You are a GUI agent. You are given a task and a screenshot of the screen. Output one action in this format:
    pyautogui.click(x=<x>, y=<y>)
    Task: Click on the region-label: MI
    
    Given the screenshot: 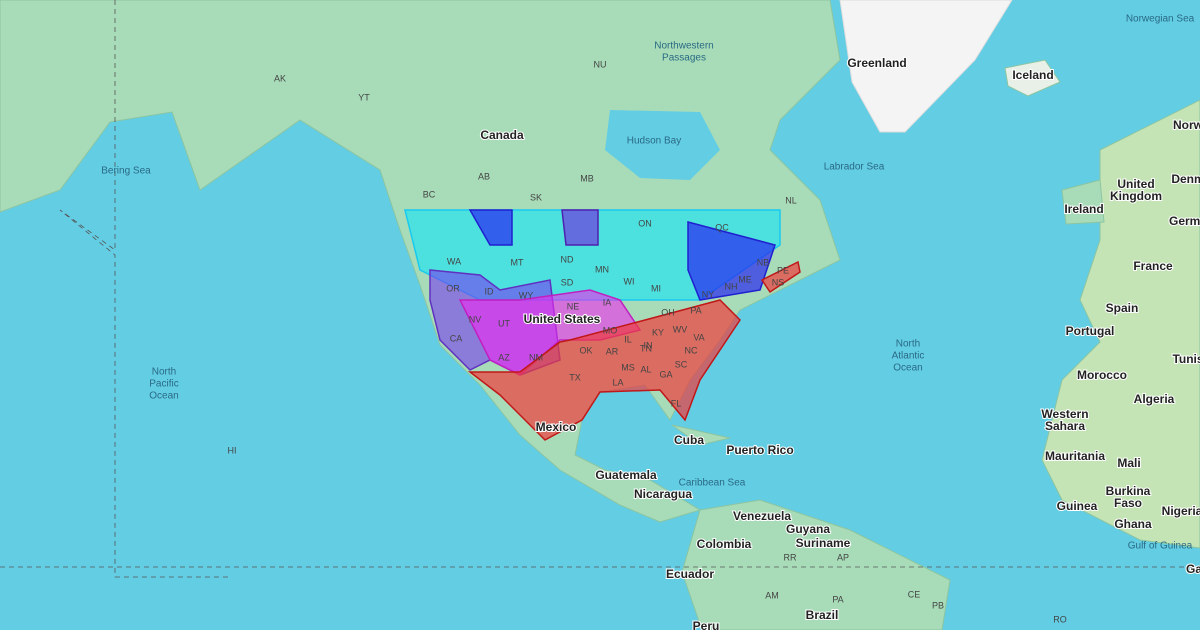 What is the action you would take?
    pyautogui.click(x=656, y=288)
    